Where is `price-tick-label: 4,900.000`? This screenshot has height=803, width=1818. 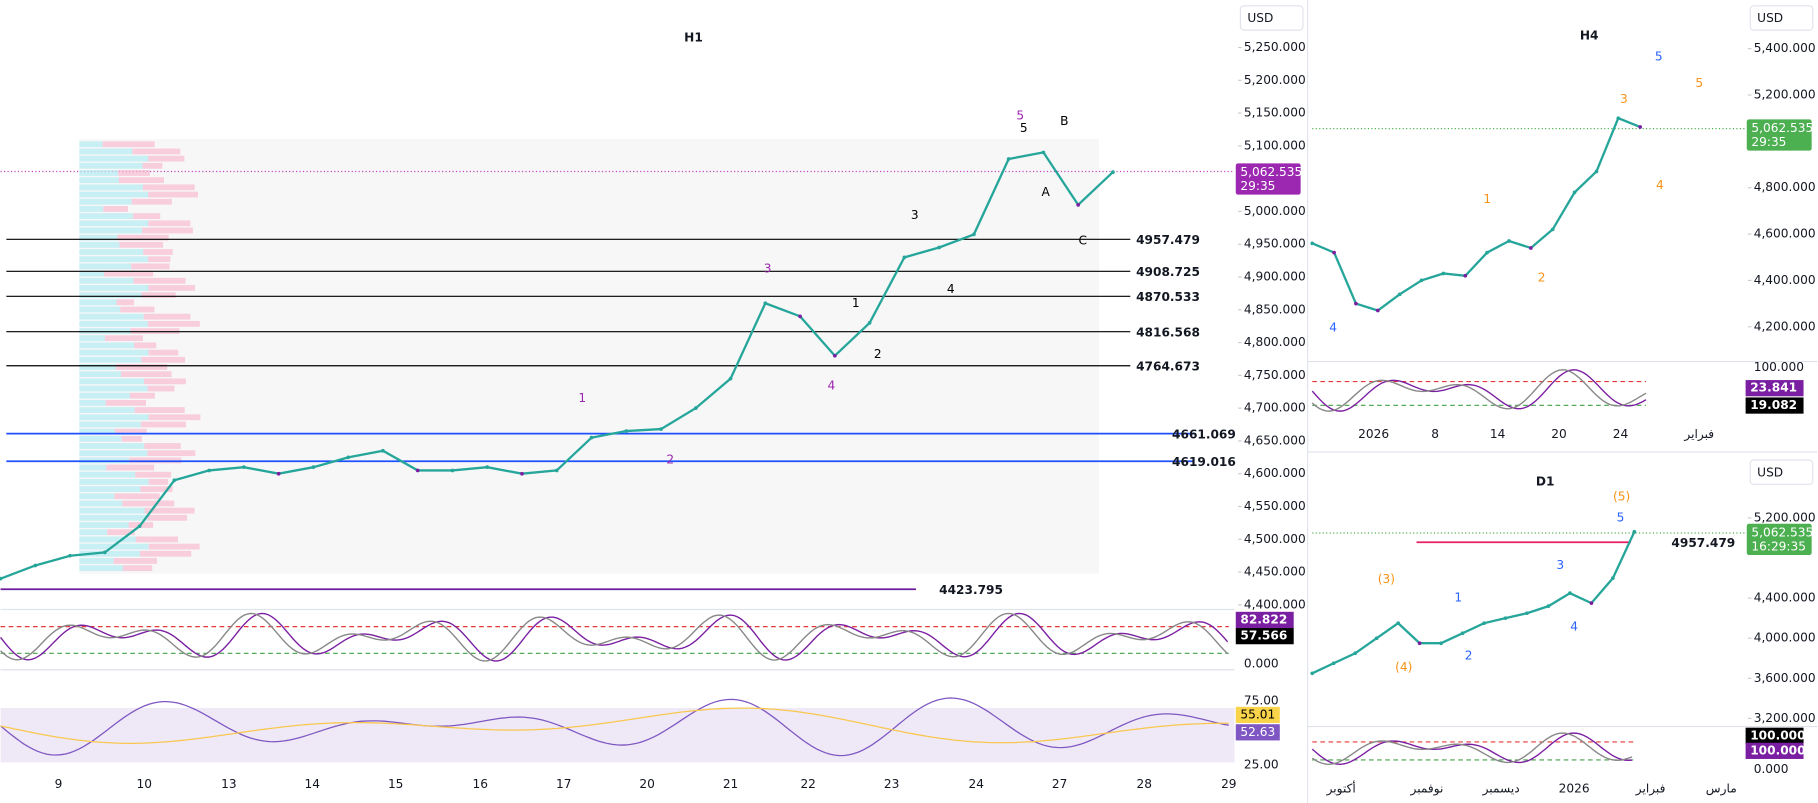
price-tick-label: 4,900.000 is located at coordinates (1275, 277).